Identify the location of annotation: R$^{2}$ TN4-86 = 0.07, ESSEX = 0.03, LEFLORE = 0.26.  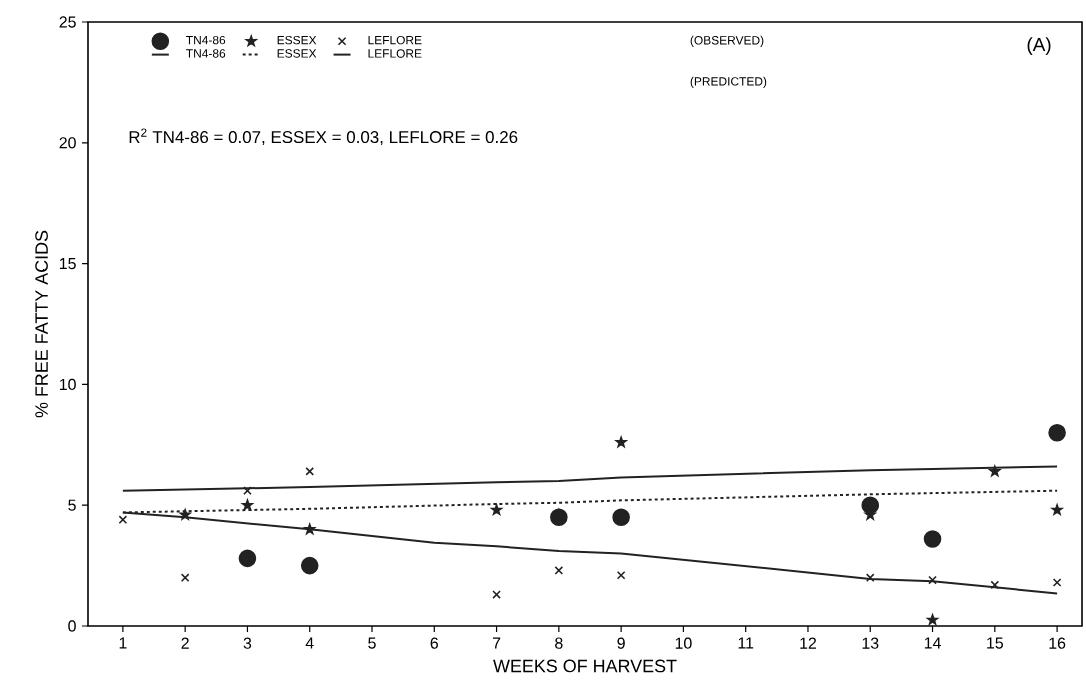
(323, 137).